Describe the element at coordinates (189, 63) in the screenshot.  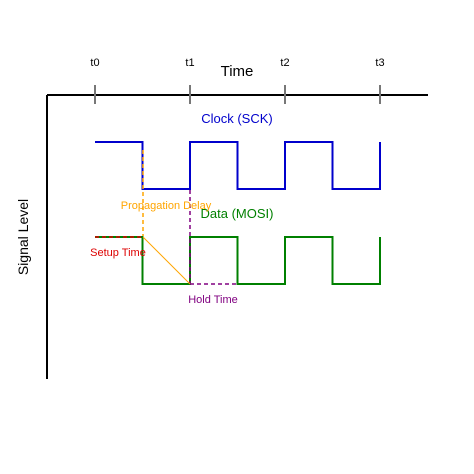
I see `tick-label-t1: t1` at that location.